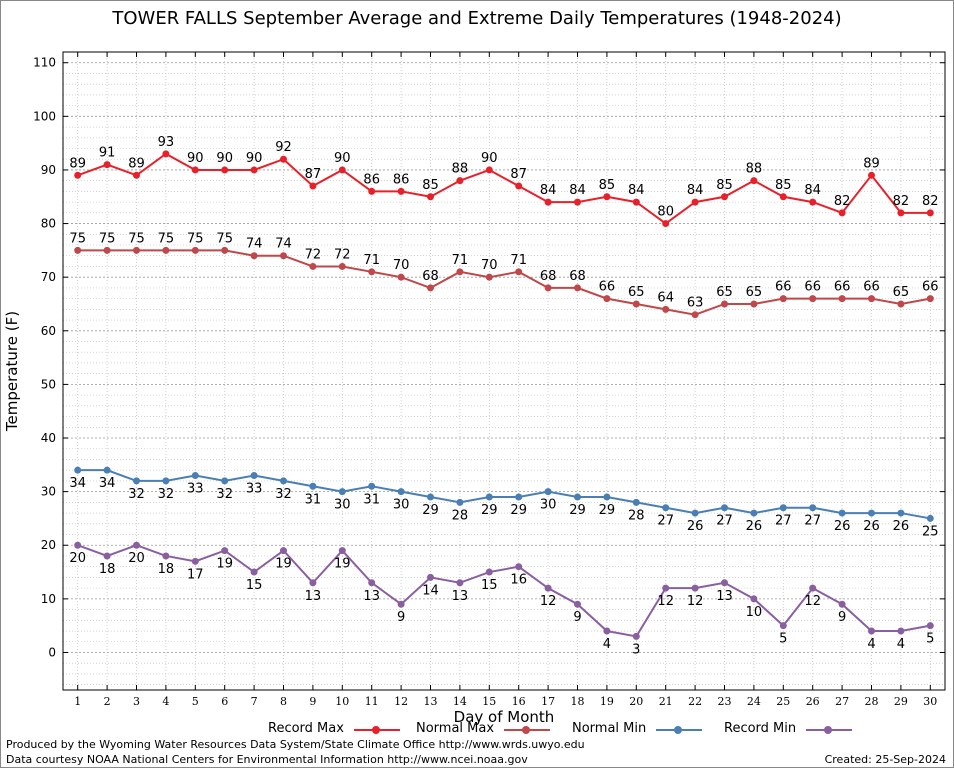 The image size is (954, 768). What do you see at coordinates (401, 179) in the screenshot?
I see `data-label-record-max: 86` at bounding box center [401, 179].